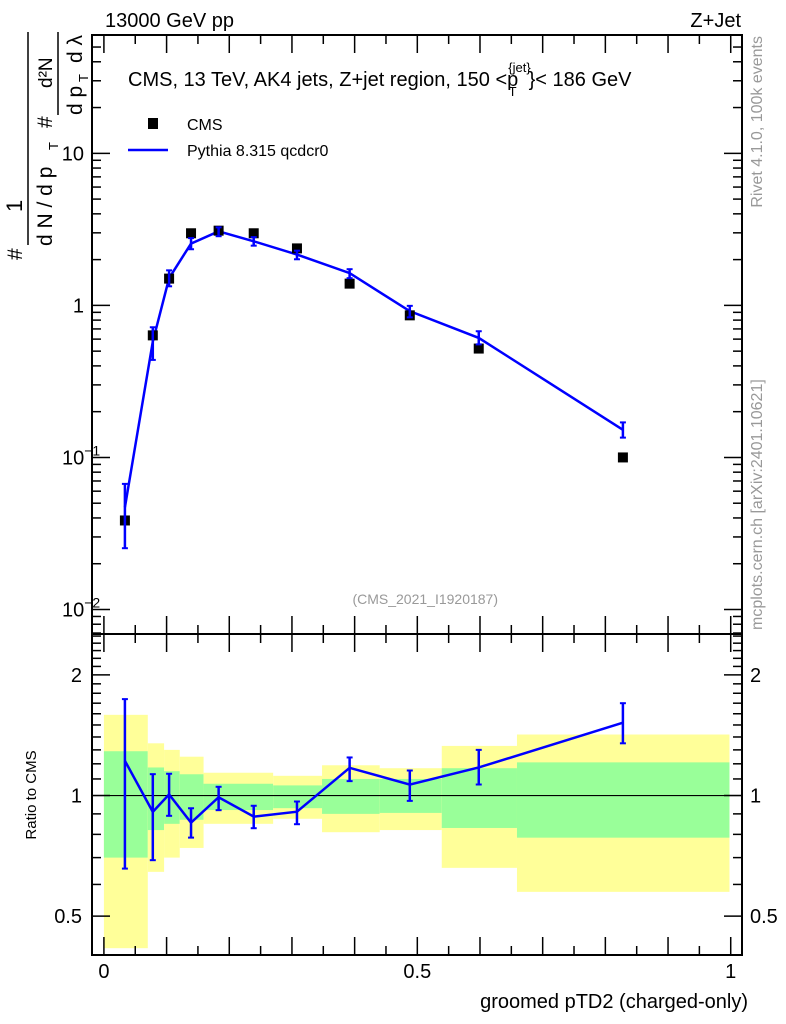  What do you see at coordinates (83, 78) in the screenshot?
I see `ylabel-sub2: T` at bounding box center [83, 78].